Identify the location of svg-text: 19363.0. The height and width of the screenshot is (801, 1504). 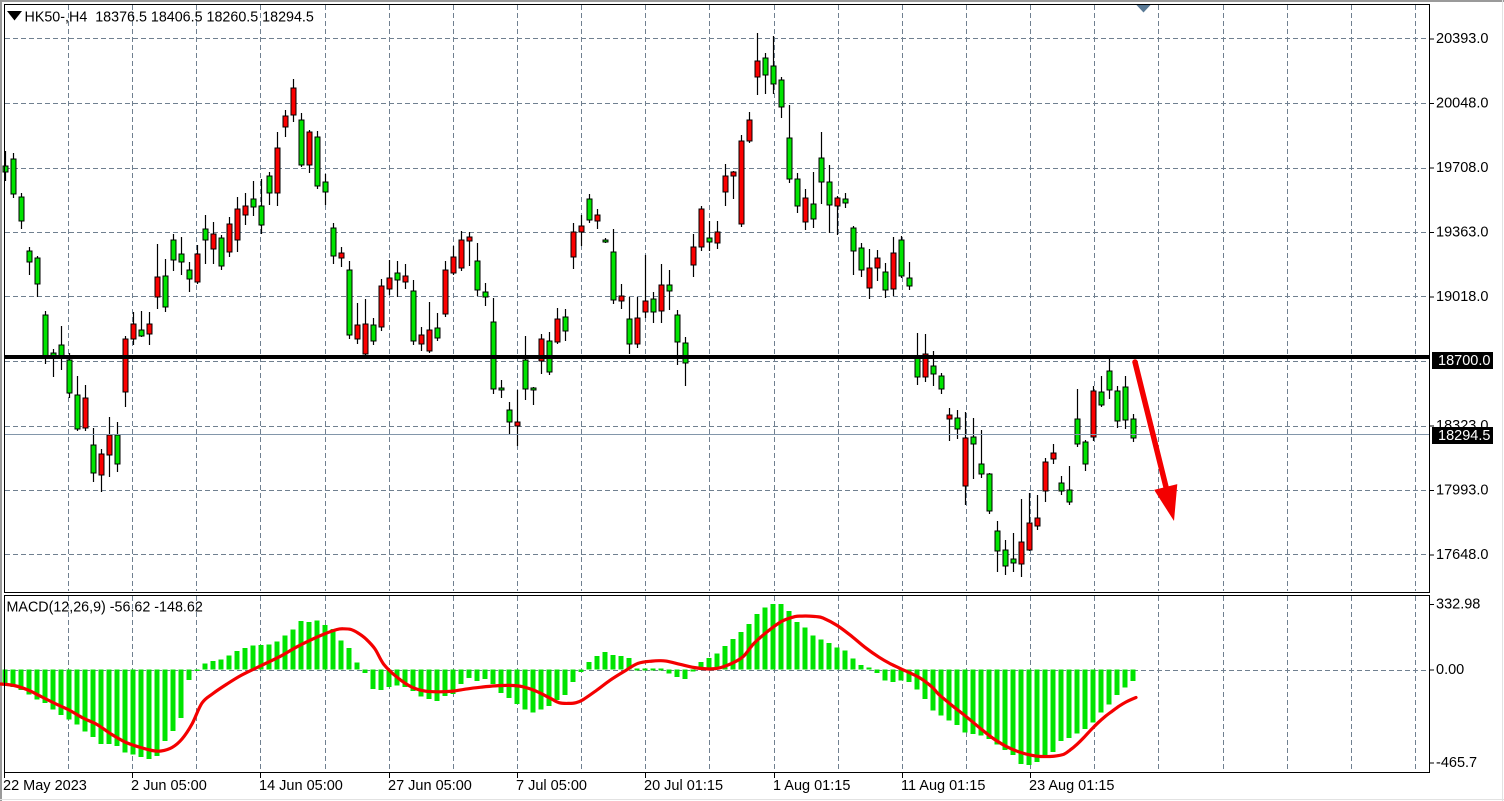
(1462, 233).